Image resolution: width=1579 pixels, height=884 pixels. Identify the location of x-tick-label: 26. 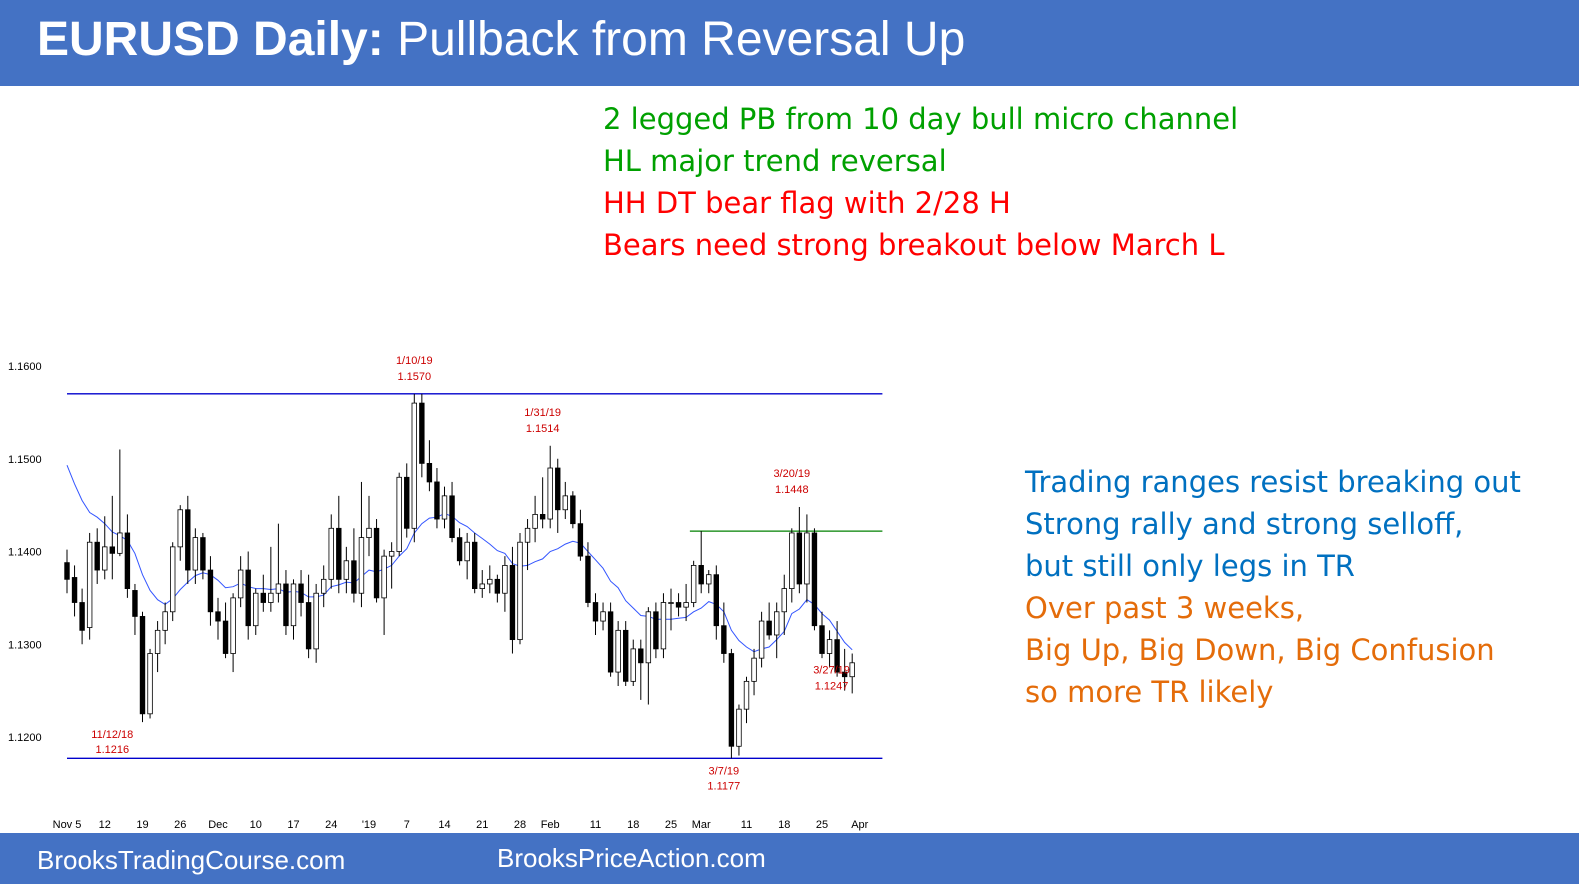
(180, 825).